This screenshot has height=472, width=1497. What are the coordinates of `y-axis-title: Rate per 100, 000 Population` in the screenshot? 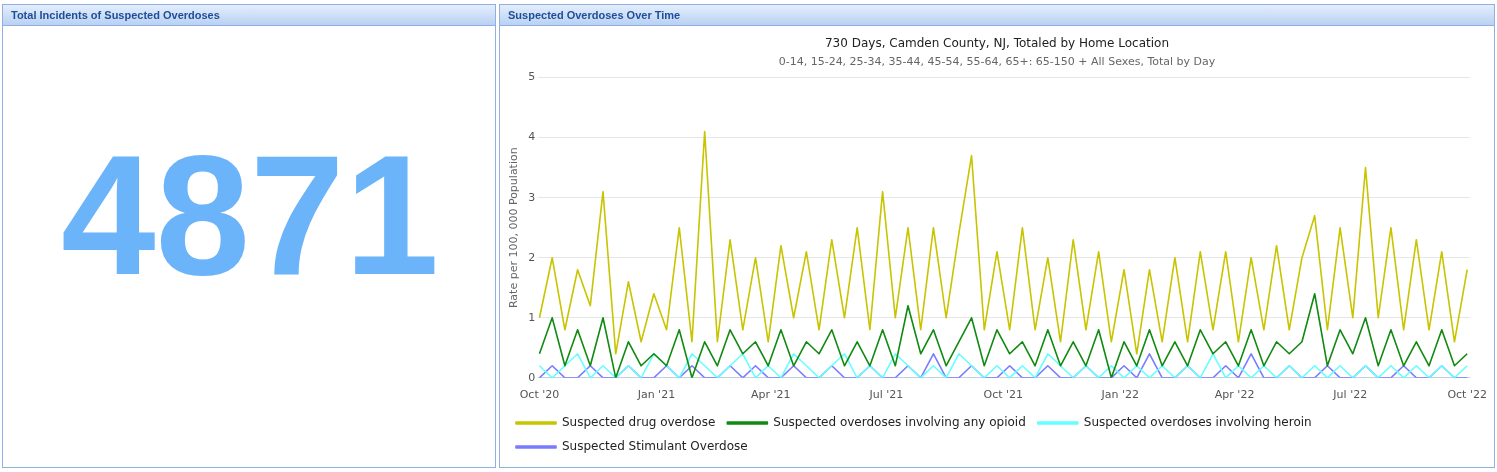 It's located at (514, 228).